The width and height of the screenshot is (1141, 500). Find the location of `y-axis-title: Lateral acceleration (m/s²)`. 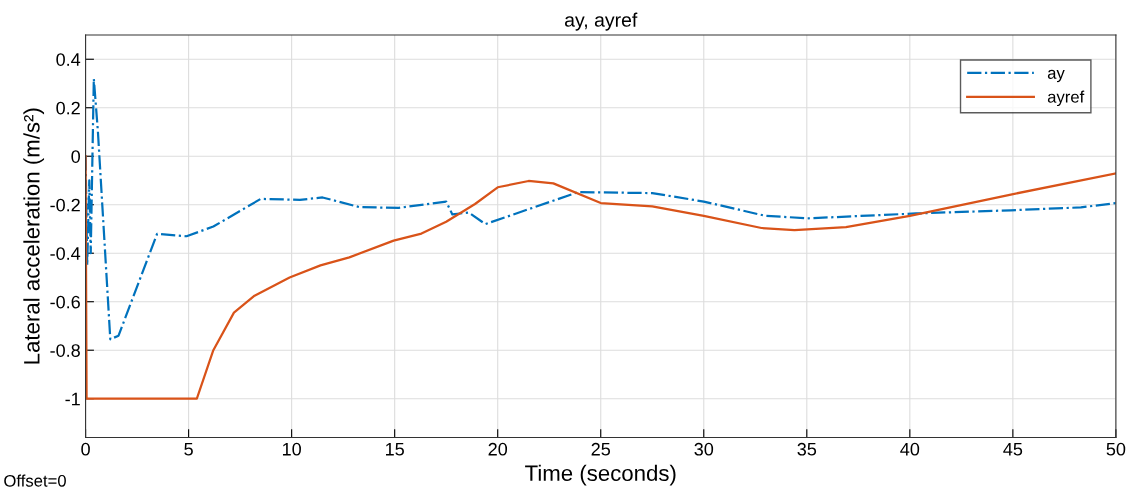

y-axis-title: Lateral acceleration (m/s²) is located at coordinates (34, 236).